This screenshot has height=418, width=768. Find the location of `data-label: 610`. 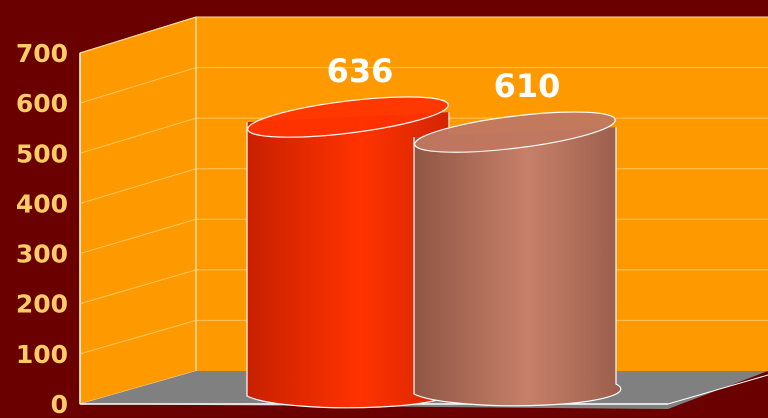

data-label: 610 is located at coordinates (527, 86).